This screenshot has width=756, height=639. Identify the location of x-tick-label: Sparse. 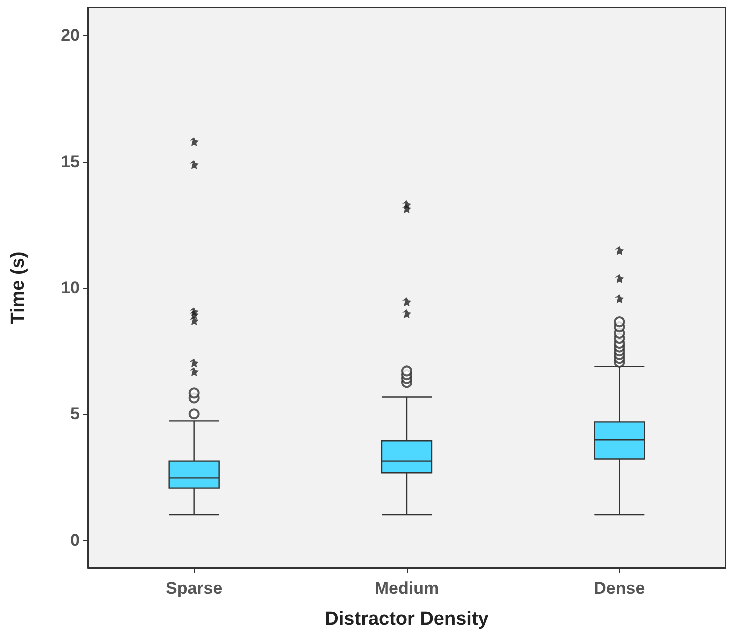
(194, 588).